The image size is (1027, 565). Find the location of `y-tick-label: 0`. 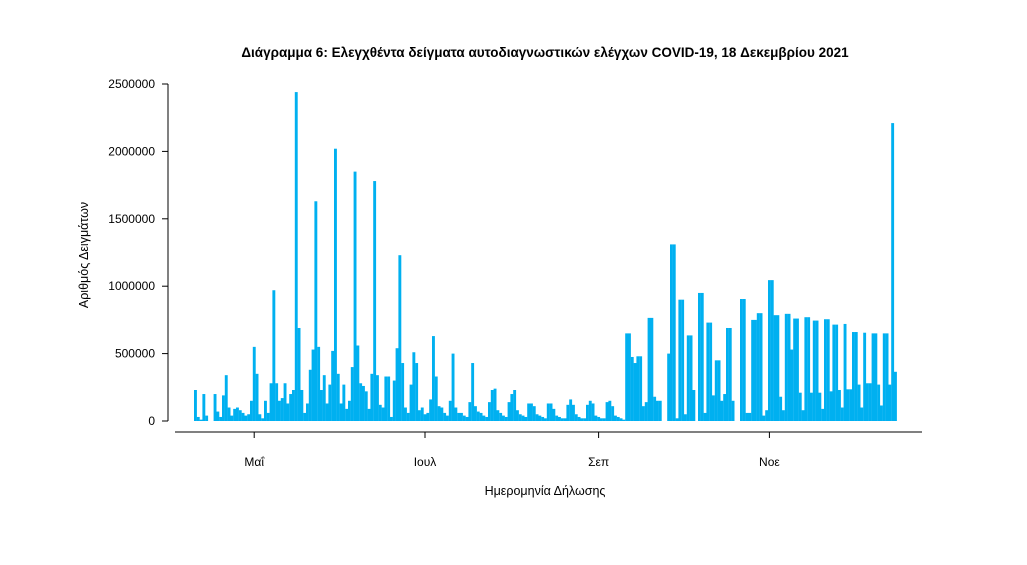

y-tick-label: 0 is located at coordinates (151, 421).